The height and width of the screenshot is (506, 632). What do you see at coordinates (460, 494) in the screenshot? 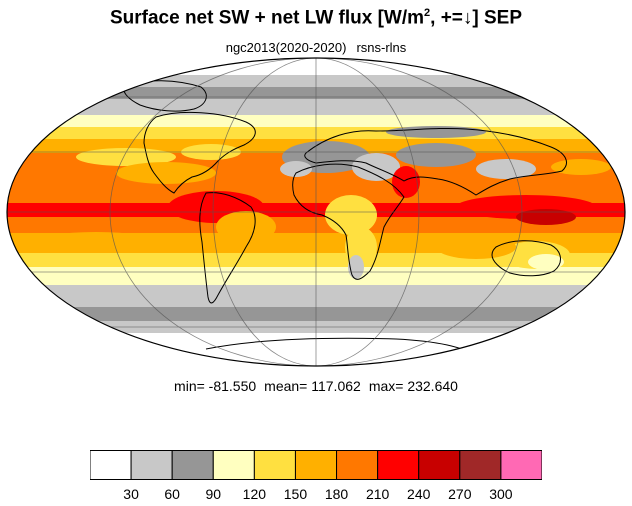
I see `colorbar-tick-label: 270` at bounding box center [460, 494].